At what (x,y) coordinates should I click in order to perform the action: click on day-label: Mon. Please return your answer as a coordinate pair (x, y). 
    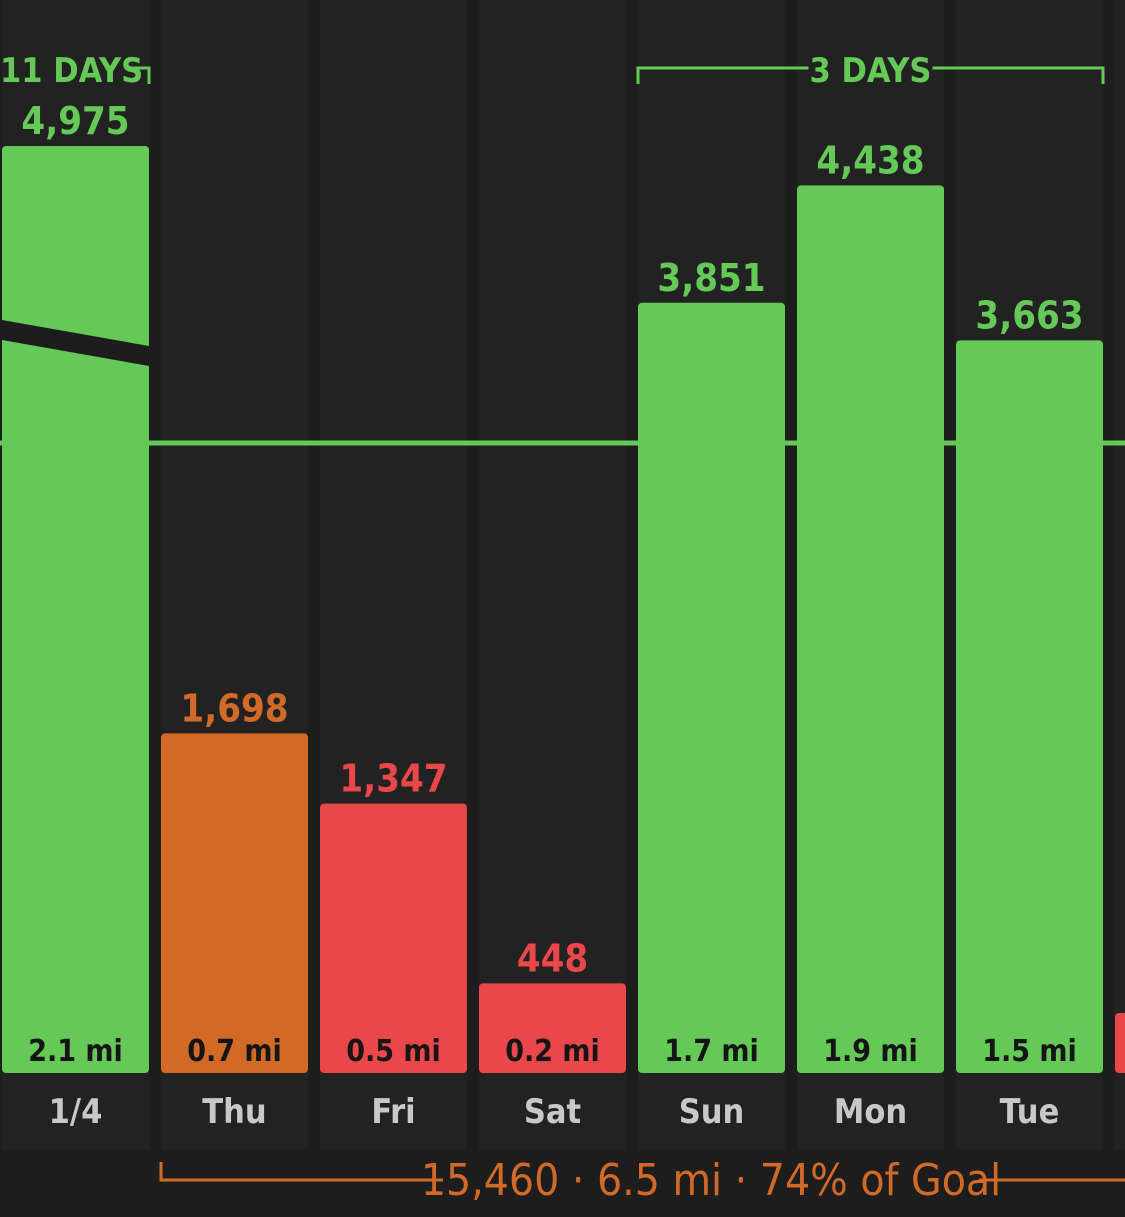
    Looking at the image, I should click on (870, 1112).